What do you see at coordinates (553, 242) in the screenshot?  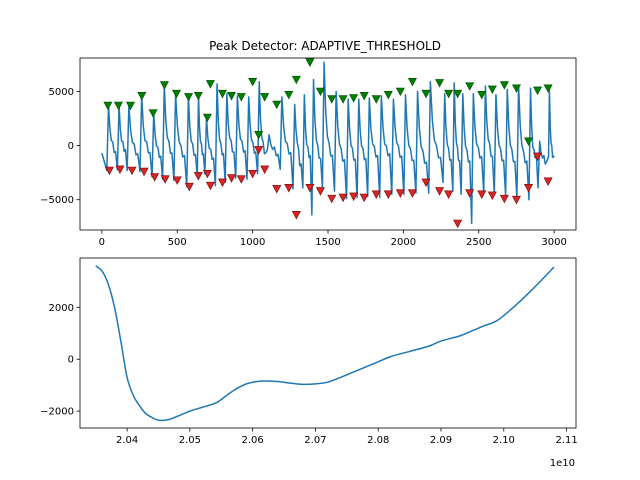 I see `top-x-tick-label: 3000` at bounding box center [553, 242].